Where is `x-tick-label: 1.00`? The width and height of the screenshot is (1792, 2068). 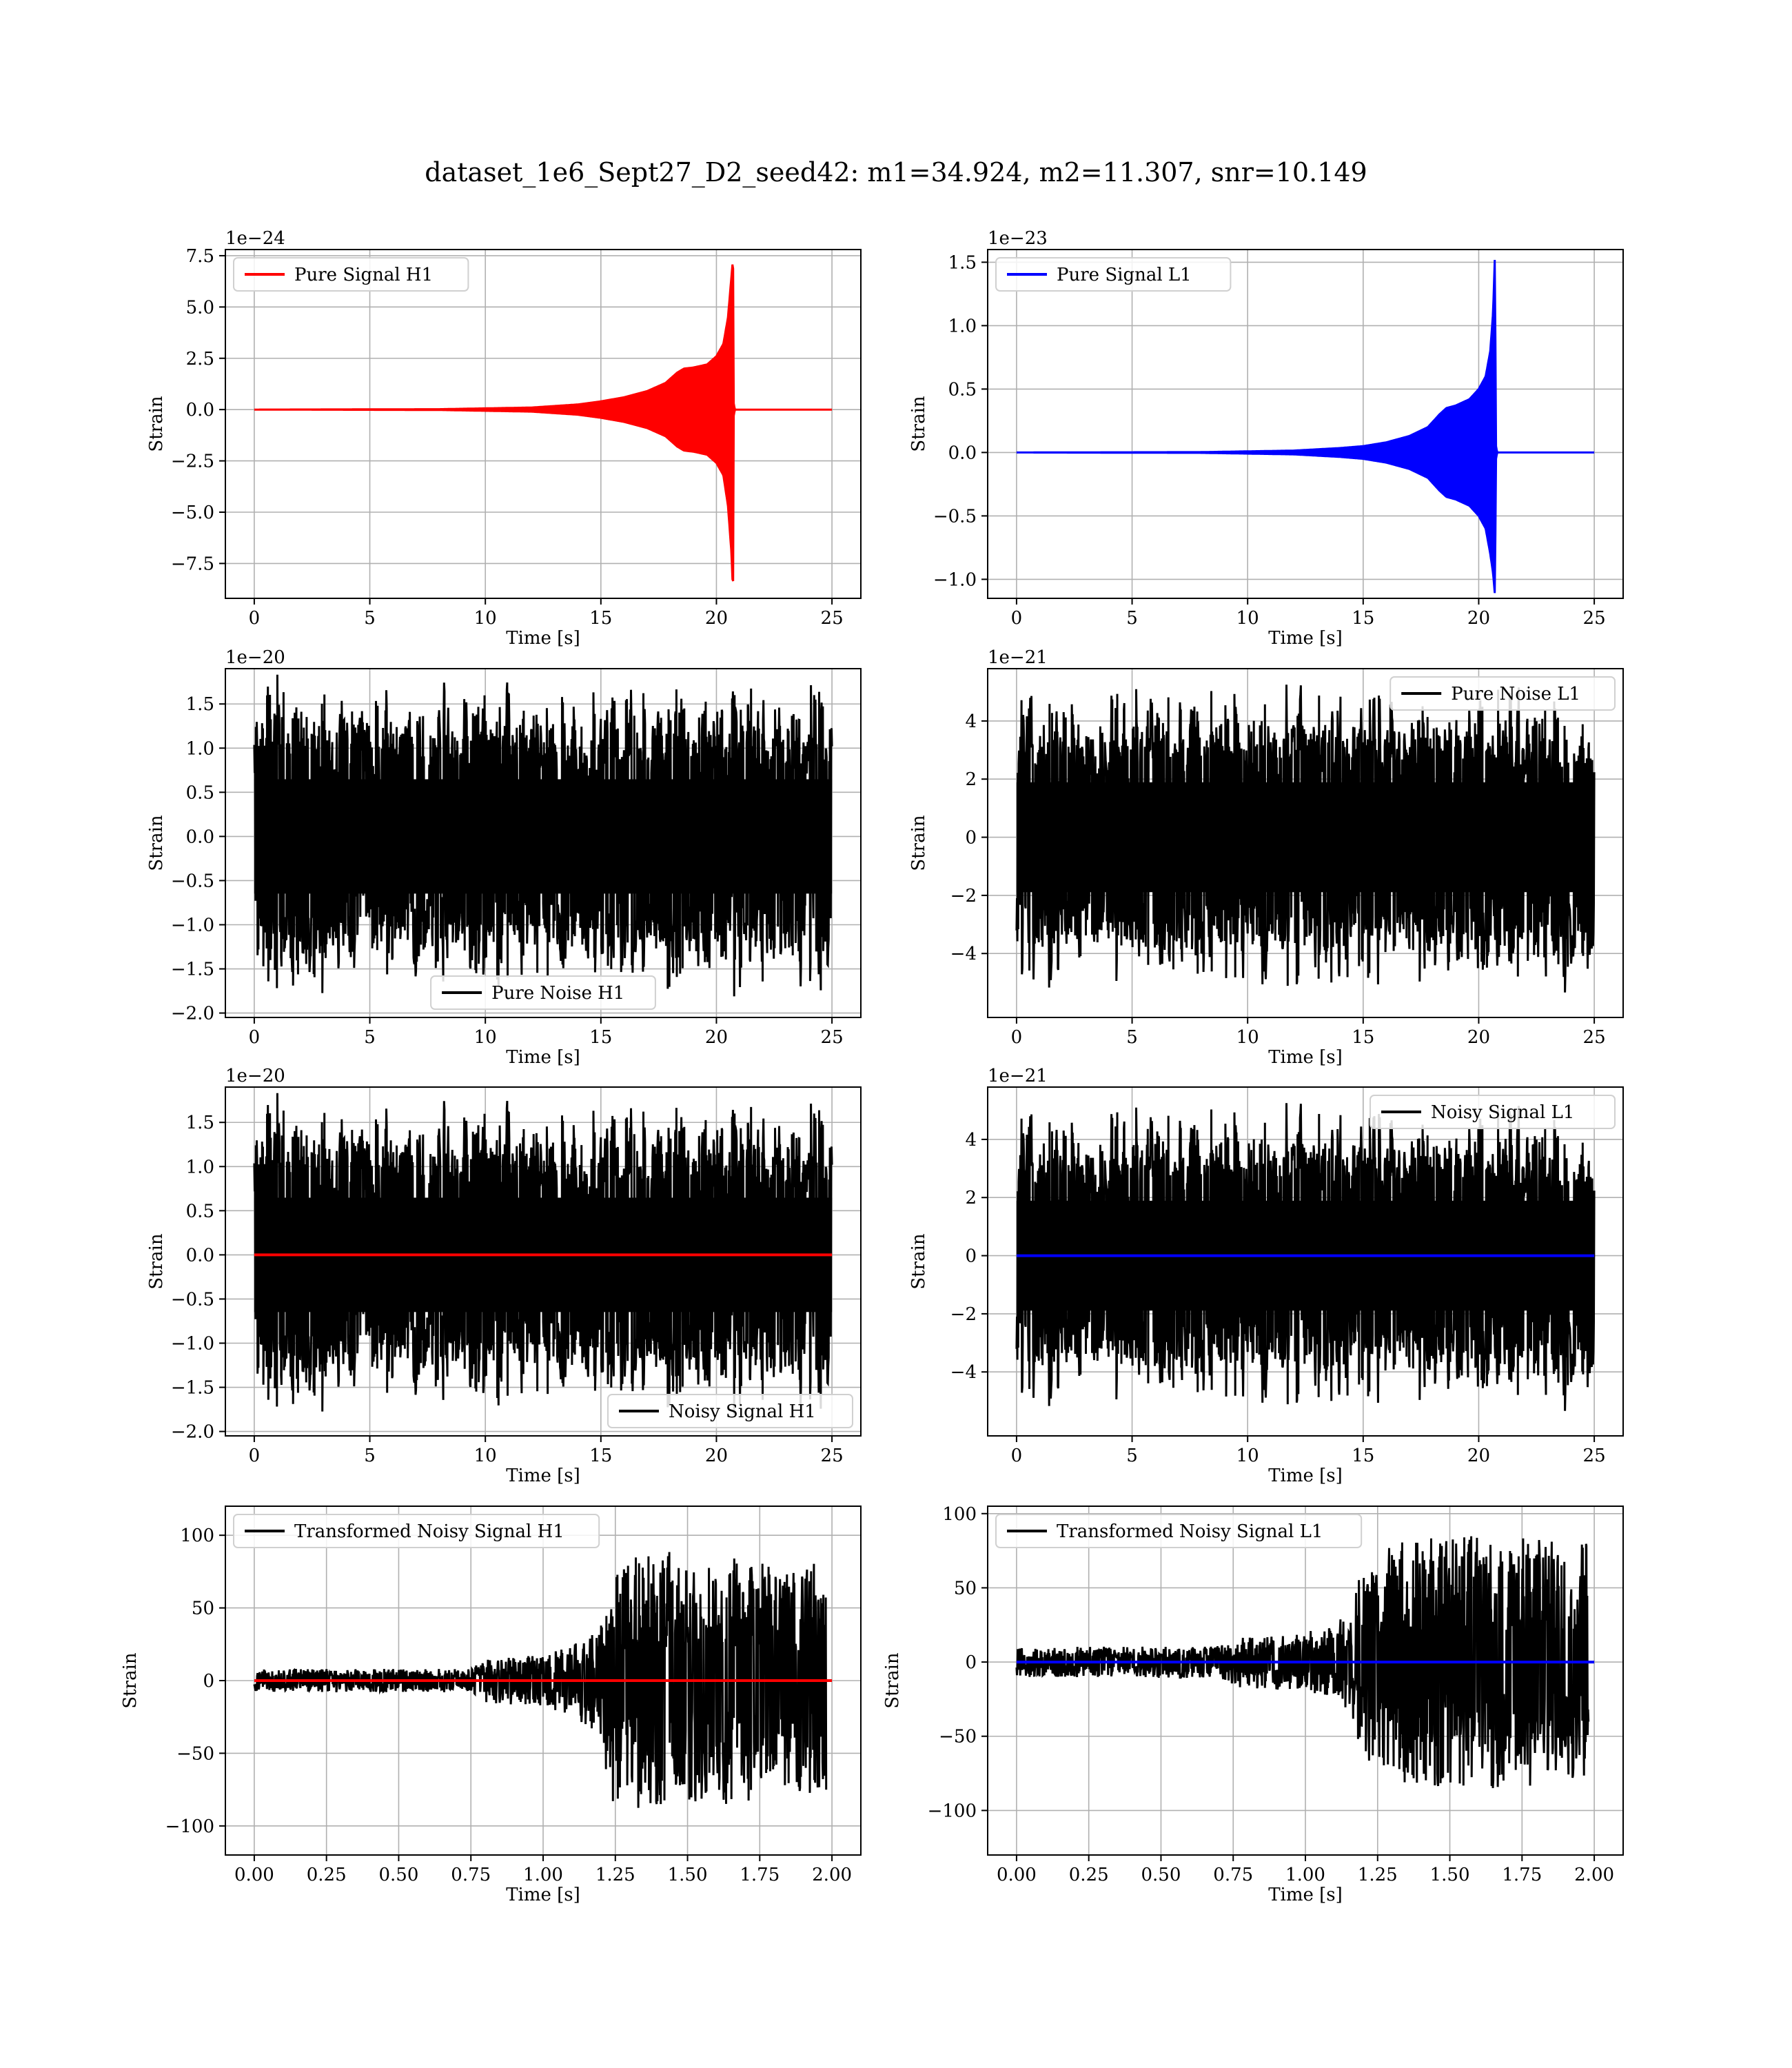 x-tick-label: 1.00 is located at coordinates (543, 1875).